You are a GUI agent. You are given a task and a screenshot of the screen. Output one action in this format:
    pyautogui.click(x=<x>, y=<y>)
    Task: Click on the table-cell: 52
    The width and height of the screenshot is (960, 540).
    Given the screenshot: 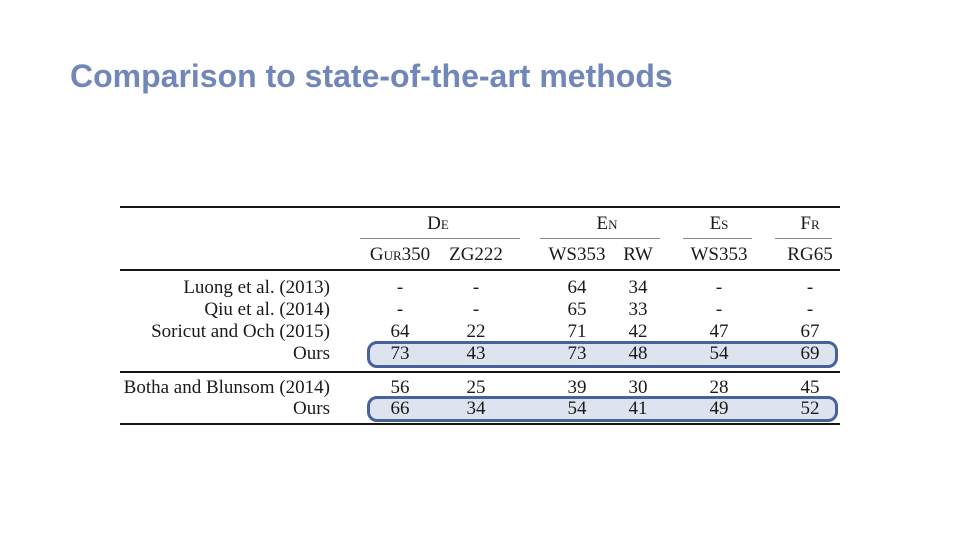 What is the action you would take?
    pyautogui.click(x=810, y=408)
    